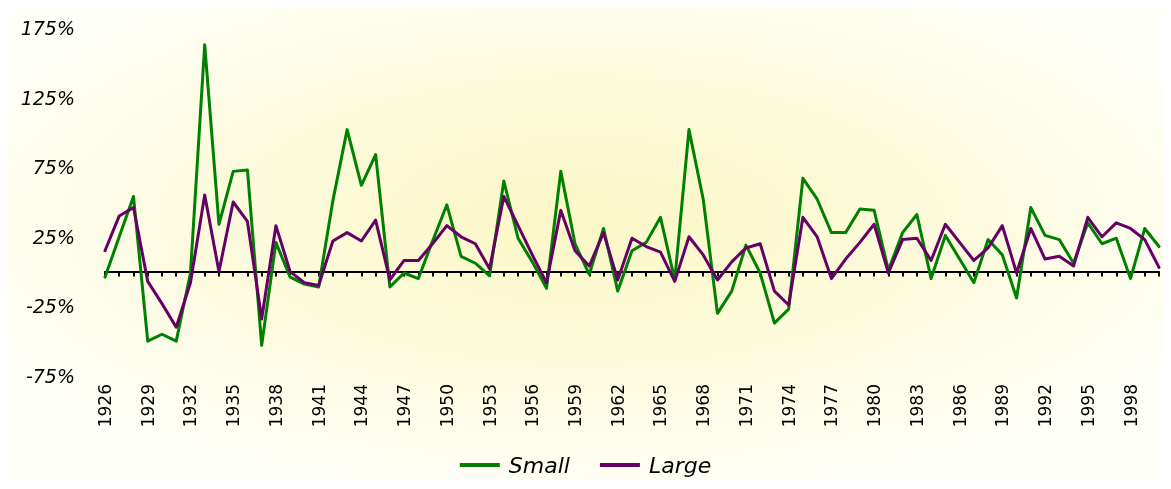  Describe the element at coordinates (959, 406) in the screenshot. I see `x-tick-label: 1986` at that location.